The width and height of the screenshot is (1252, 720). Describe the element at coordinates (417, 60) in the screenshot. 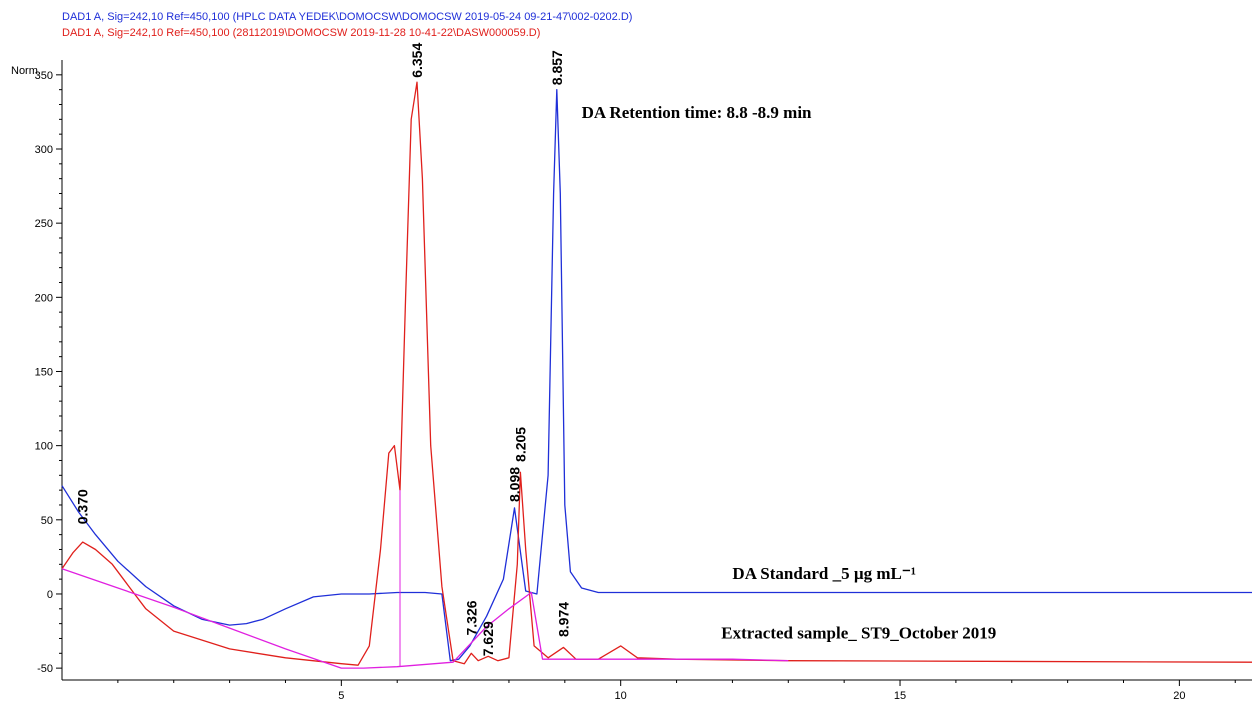

I see `peak-label: 6.354` at that location.